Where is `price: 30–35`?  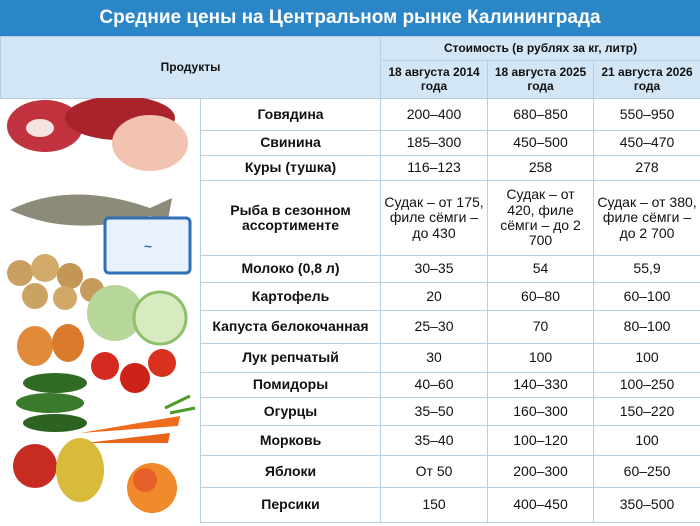
price: 30–35 is located at coordinates (434, 269).